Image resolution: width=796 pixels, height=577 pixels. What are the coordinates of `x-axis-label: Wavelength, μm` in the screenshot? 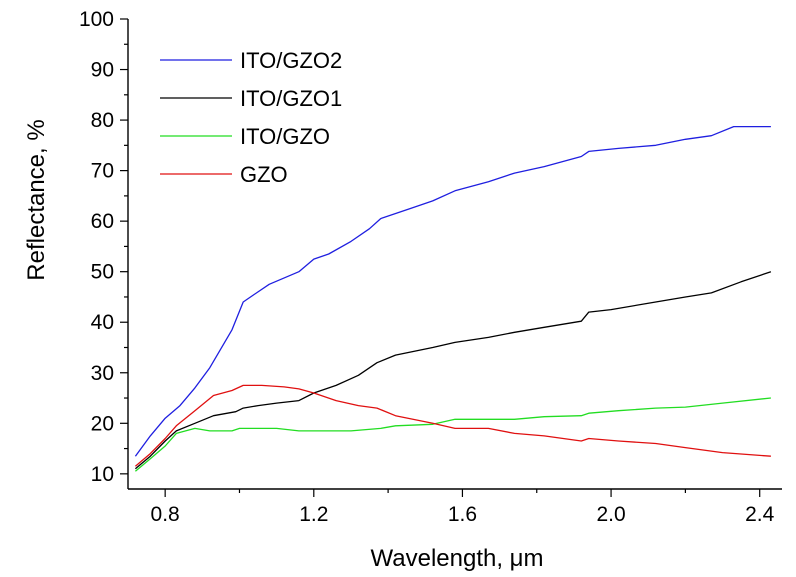 It's located at (456, 558).